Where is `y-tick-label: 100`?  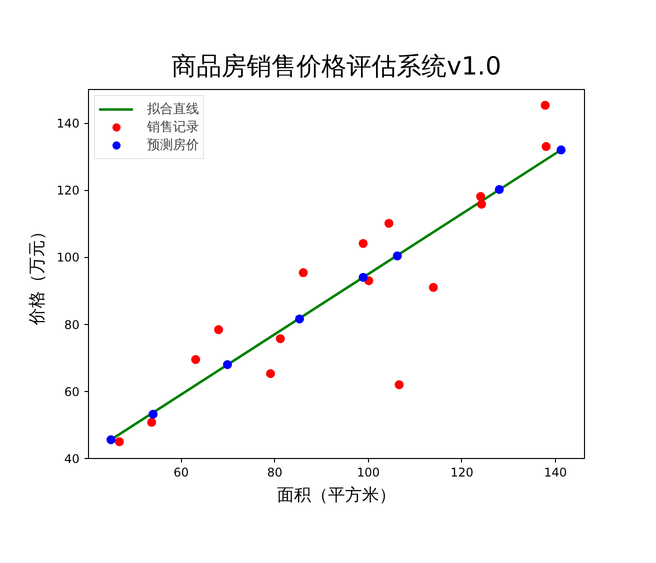 y-tick-label: 100 is located at coordinates (68, 257).